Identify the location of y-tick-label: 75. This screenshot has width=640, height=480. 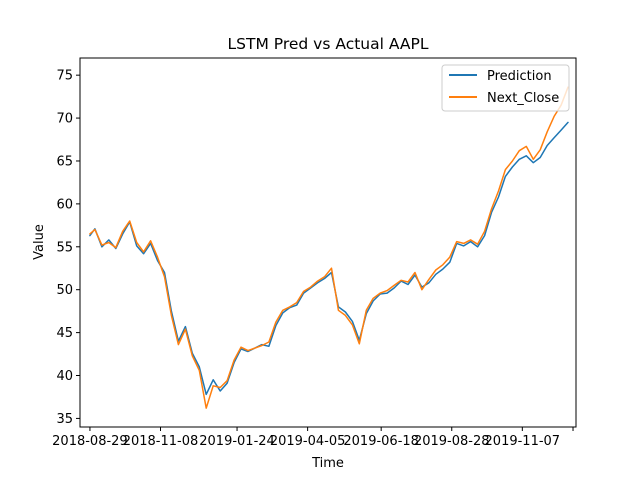
(64, 76).